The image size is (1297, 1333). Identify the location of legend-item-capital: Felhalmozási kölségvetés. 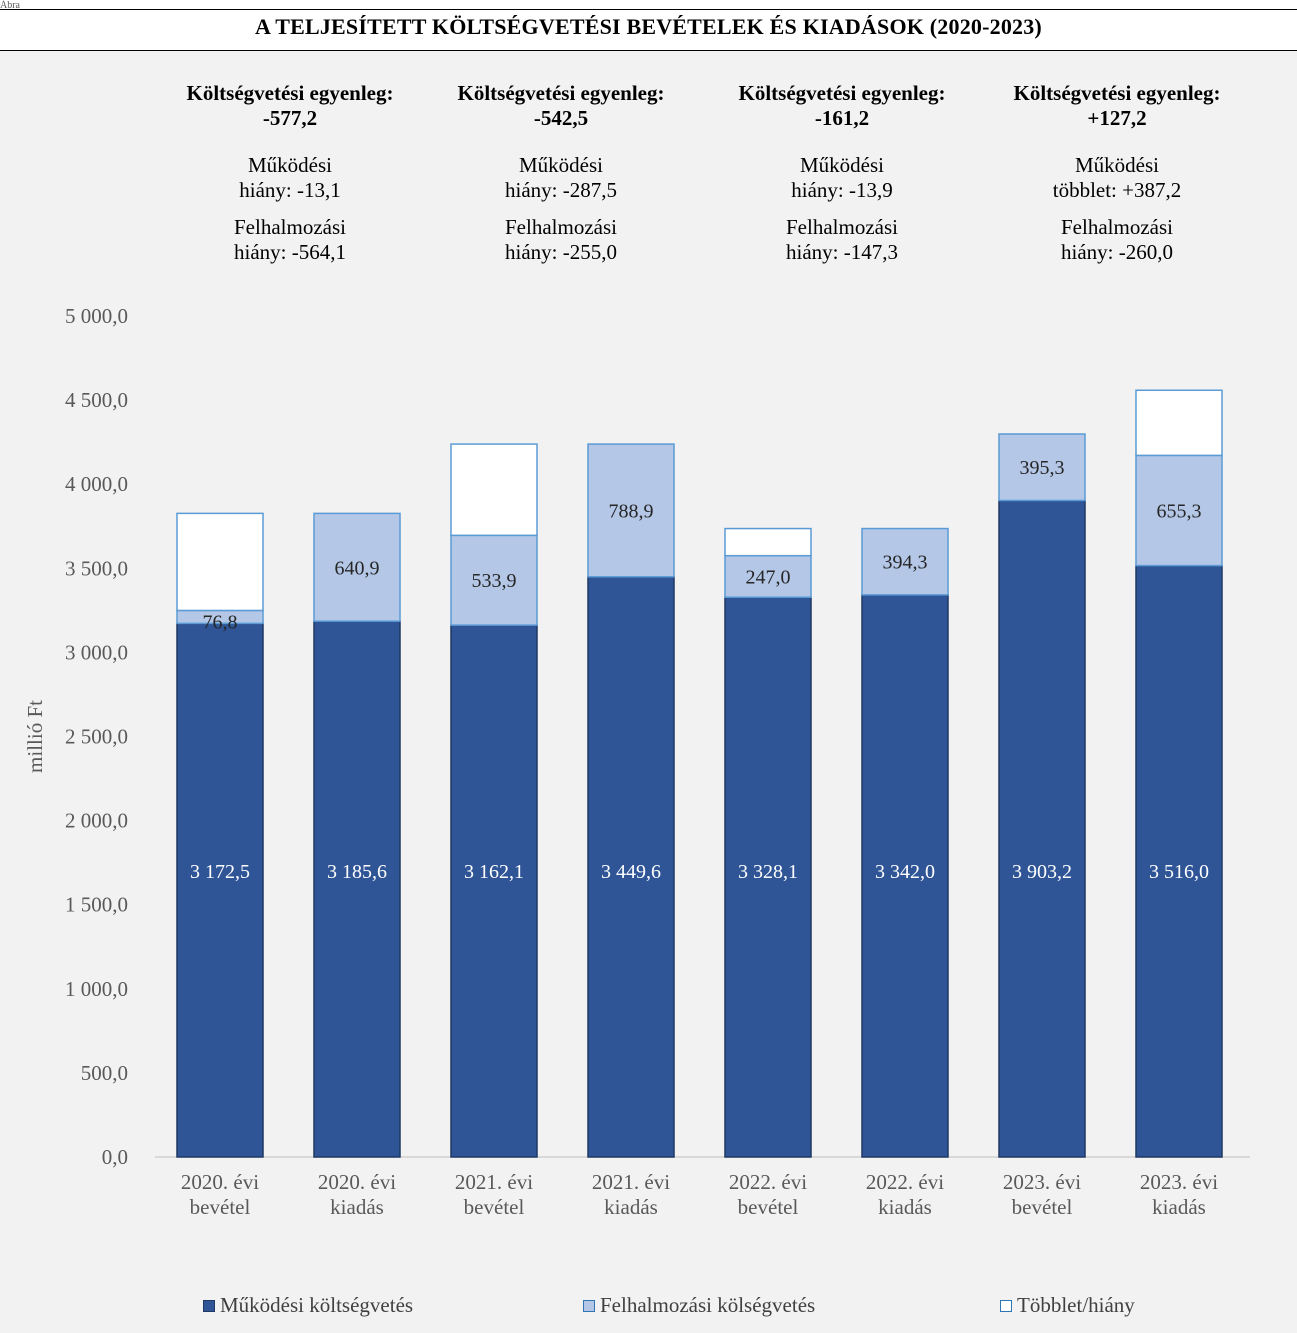
(699, 1305).